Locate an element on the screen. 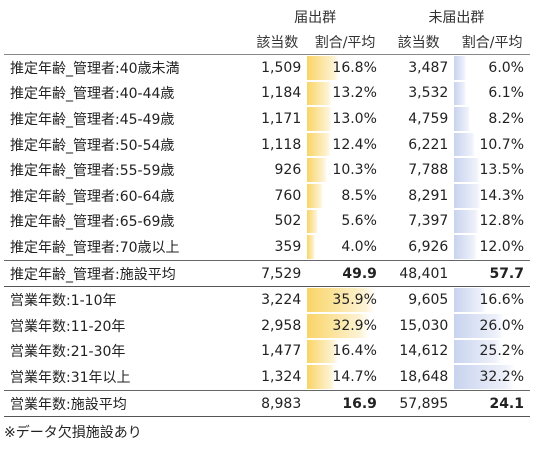  rate-value: 35.9% is located at coordinates (354, 300).